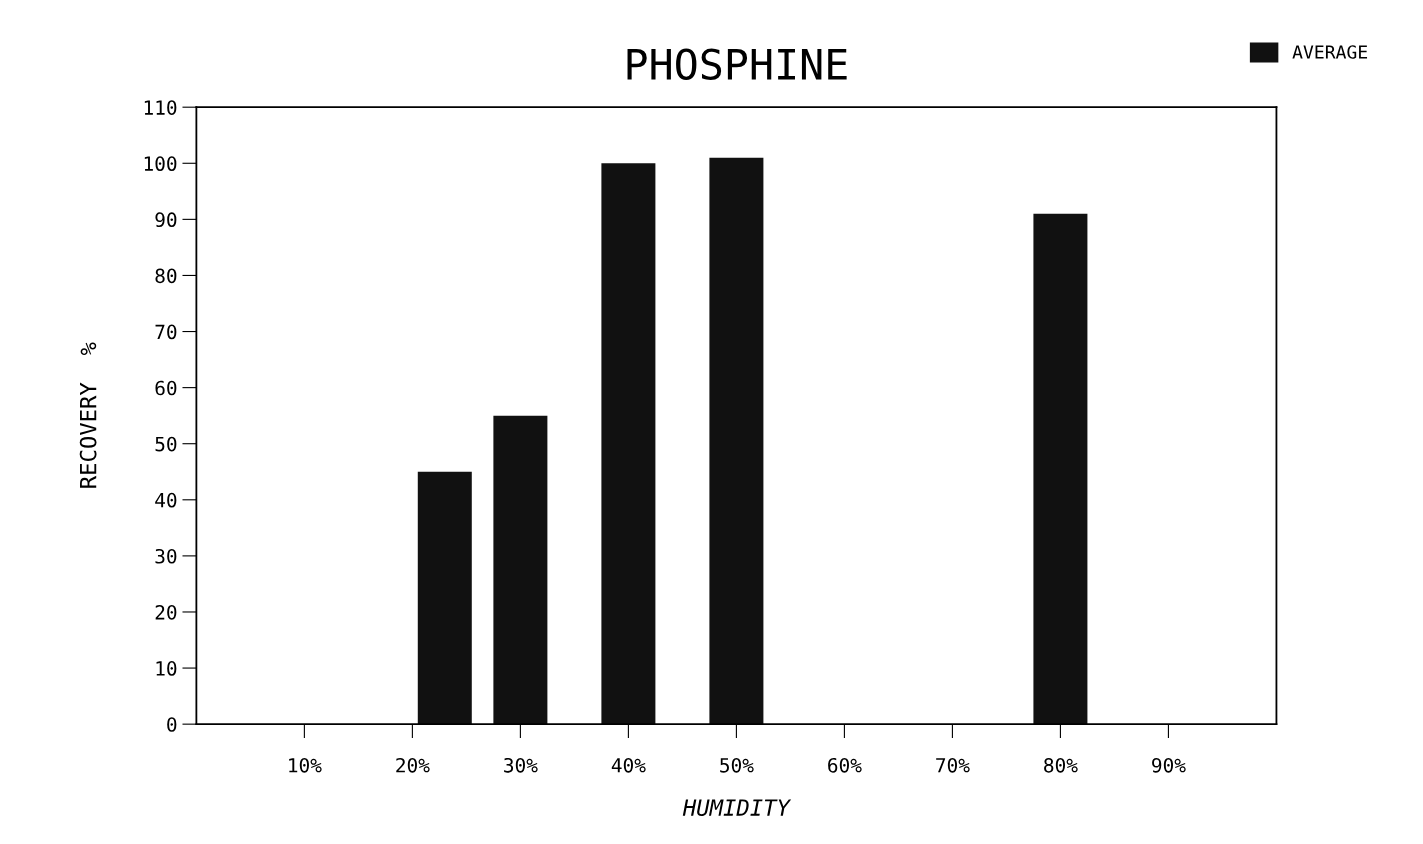 The height and width of the screenshot is (844, 1423). Describe the element at coordinates (1061, 765) in the screenshot. I see `x-tick-label: 80%` at that location.